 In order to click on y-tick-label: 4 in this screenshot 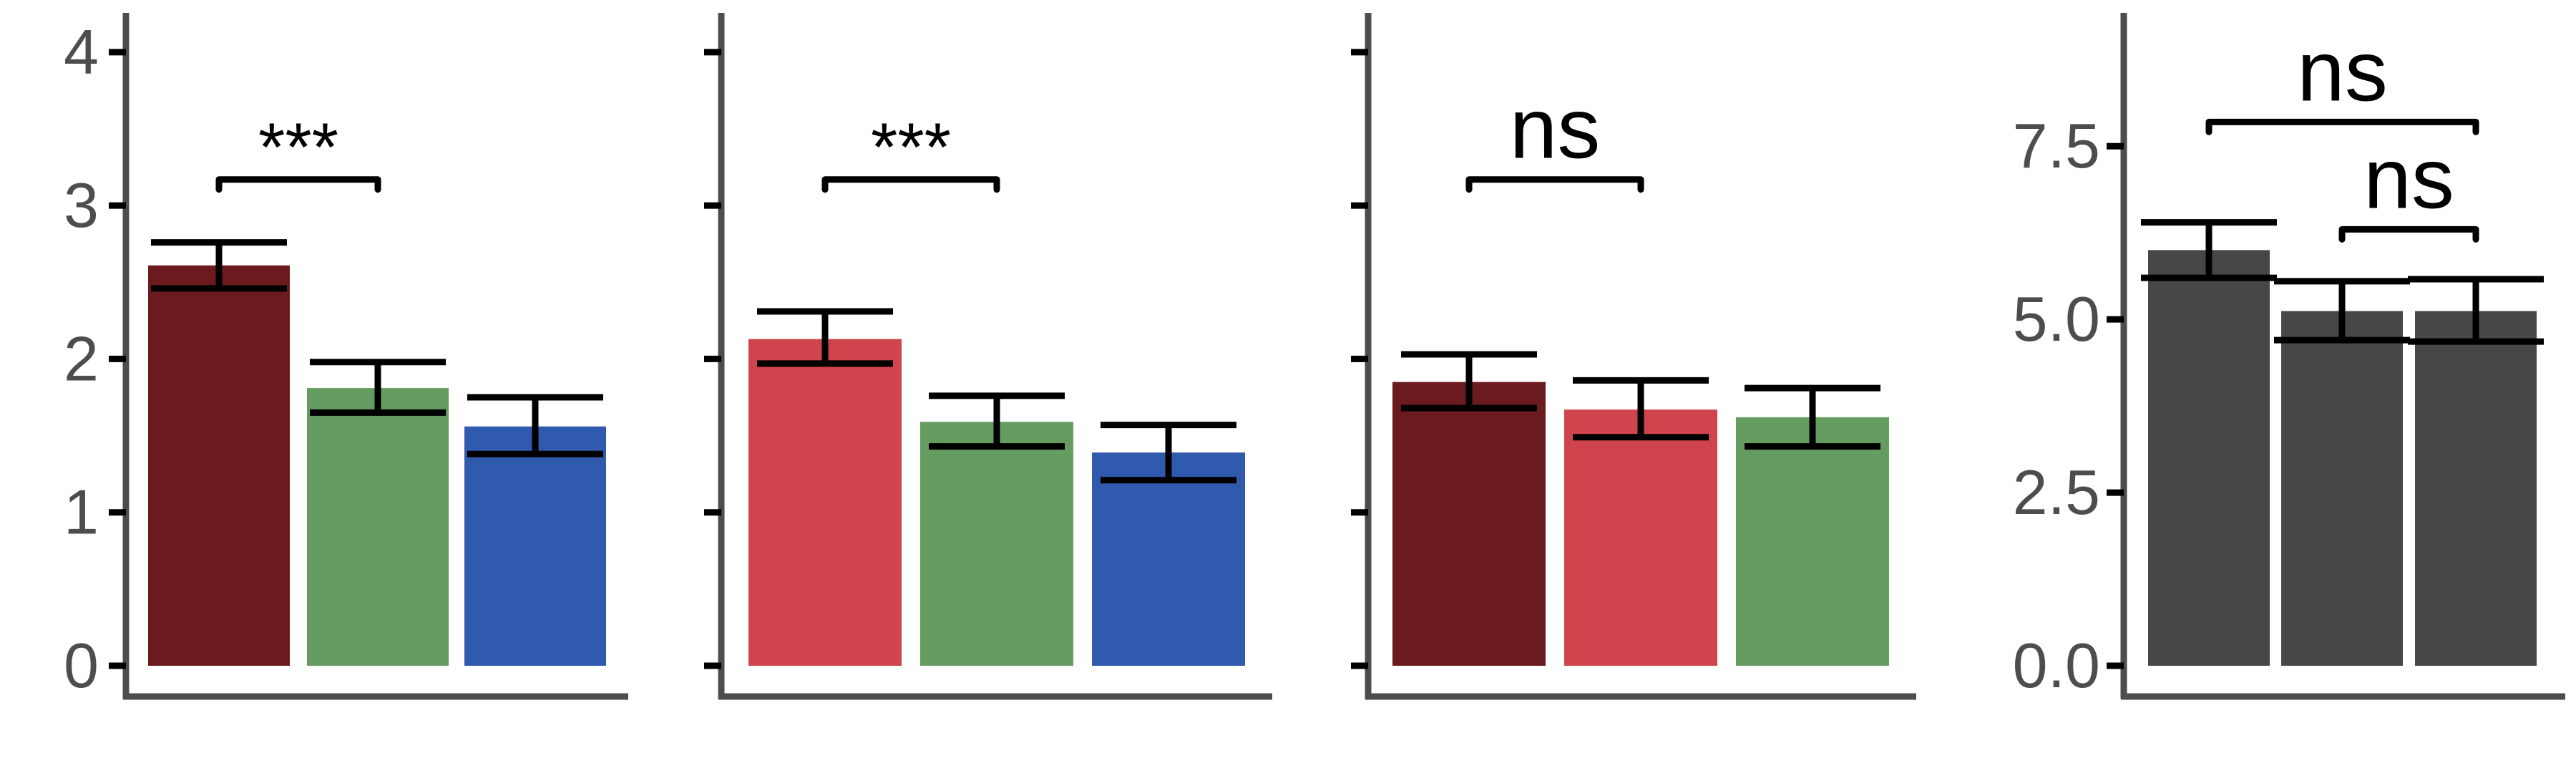, I will do `click(81, 51)`.